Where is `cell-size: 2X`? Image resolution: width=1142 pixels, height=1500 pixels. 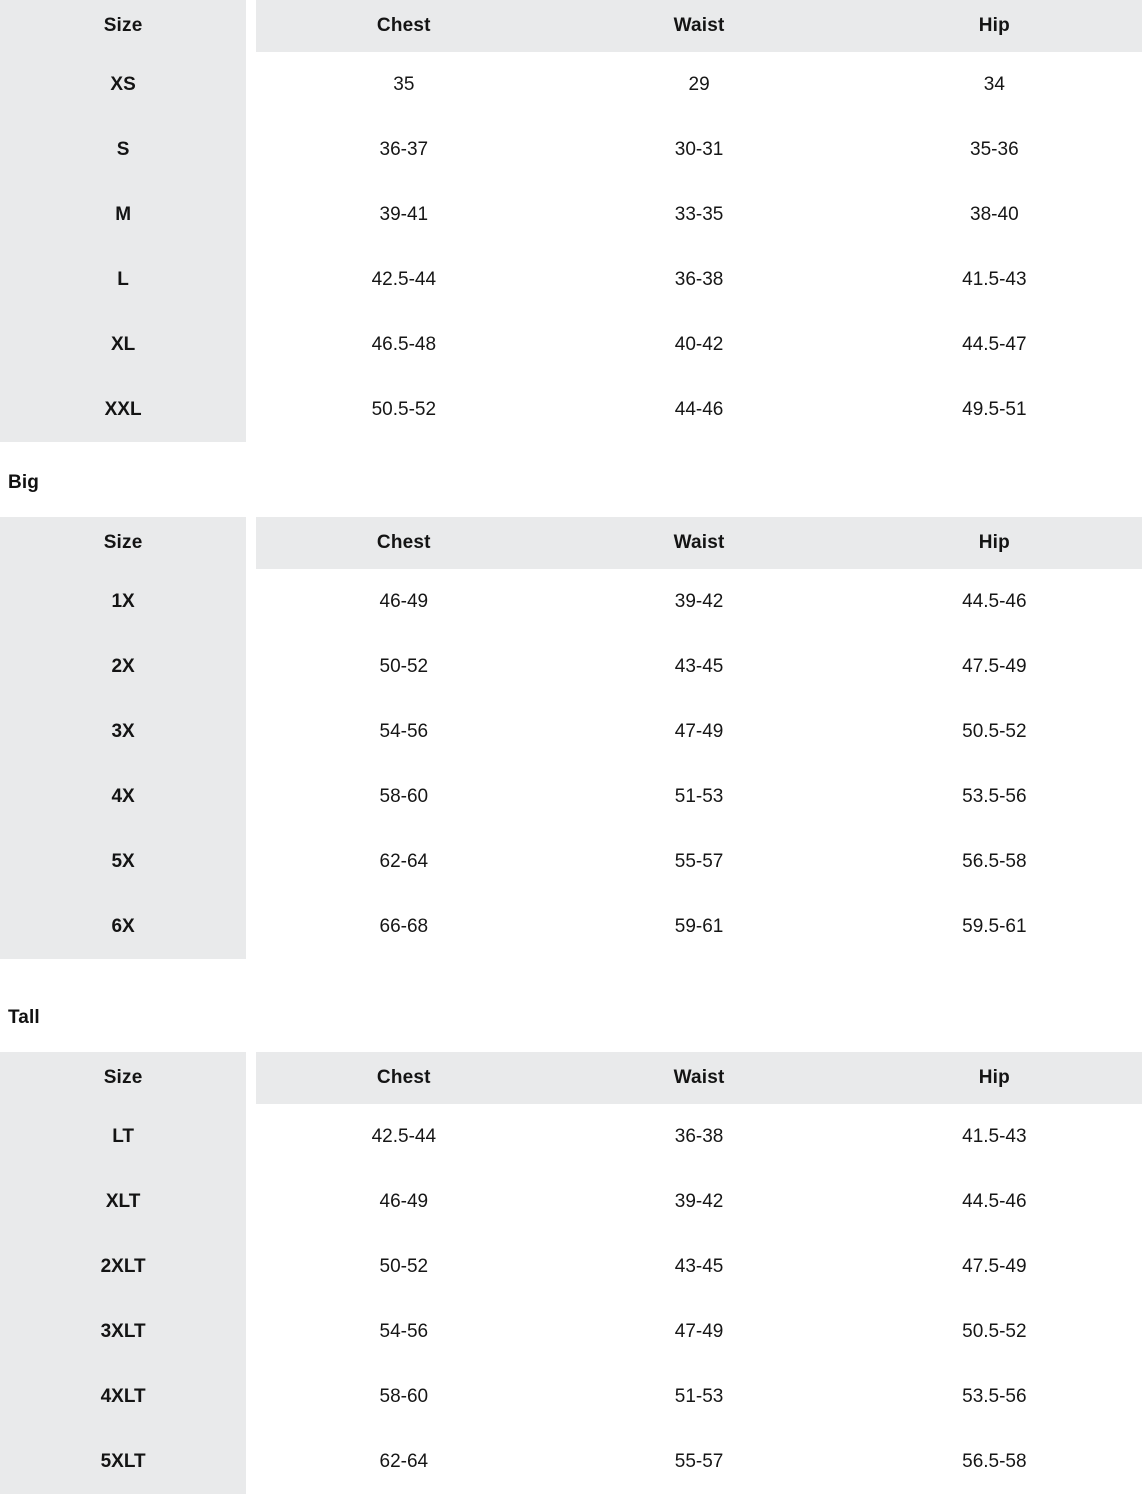 cell-size: 2X is located at coordinates (123, 666).